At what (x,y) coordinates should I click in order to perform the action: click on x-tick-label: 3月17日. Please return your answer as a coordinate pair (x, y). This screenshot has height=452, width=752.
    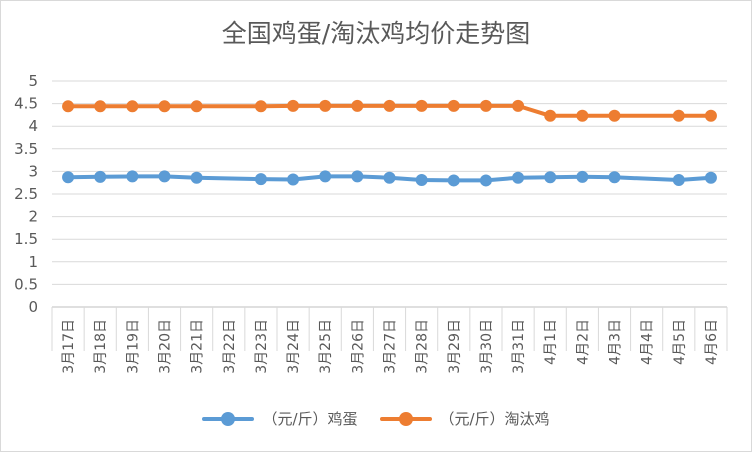
    Looking at the image, I should click on (69, 346).